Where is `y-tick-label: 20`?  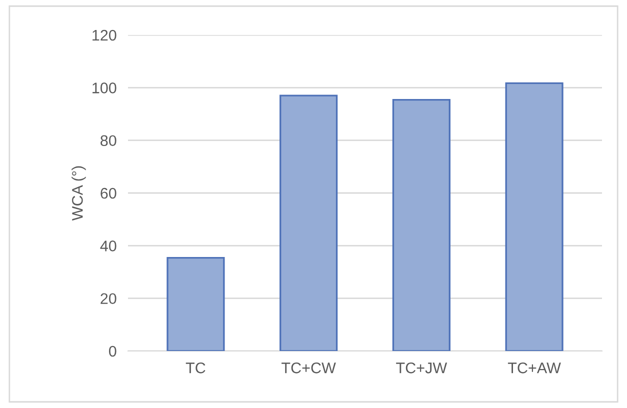 y-tick-label: 20 is located at coordinates (108, 298).